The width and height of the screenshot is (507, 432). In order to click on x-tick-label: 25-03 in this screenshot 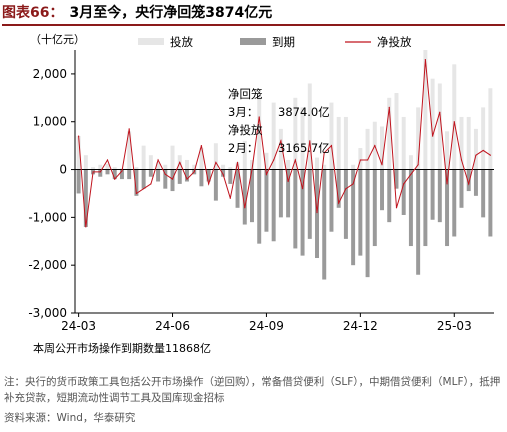, I will do `click(454, 326)`.